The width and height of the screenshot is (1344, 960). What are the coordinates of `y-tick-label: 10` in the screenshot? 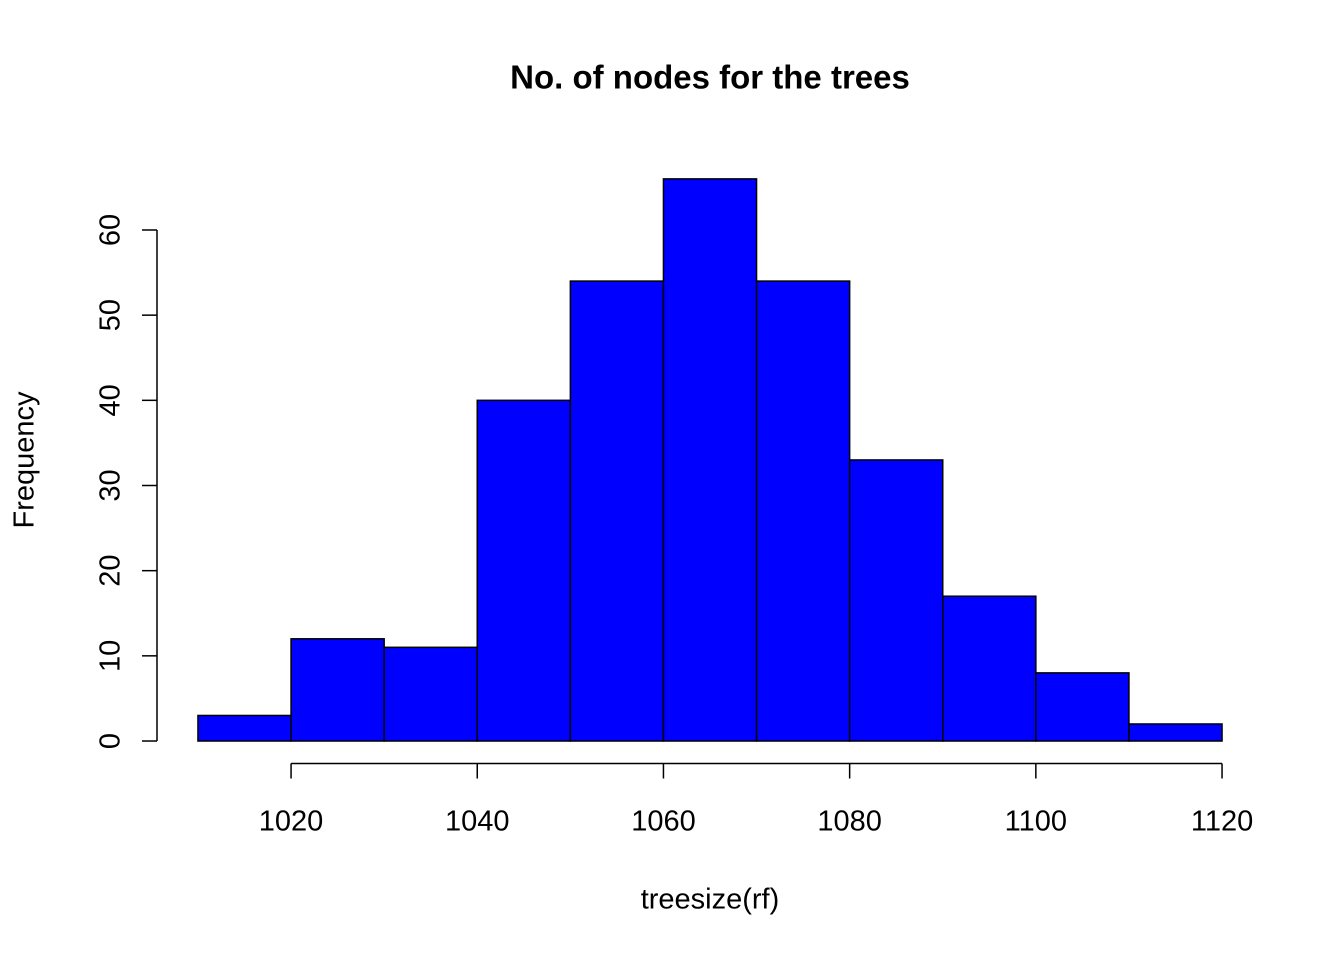 It's located at (111, 656).